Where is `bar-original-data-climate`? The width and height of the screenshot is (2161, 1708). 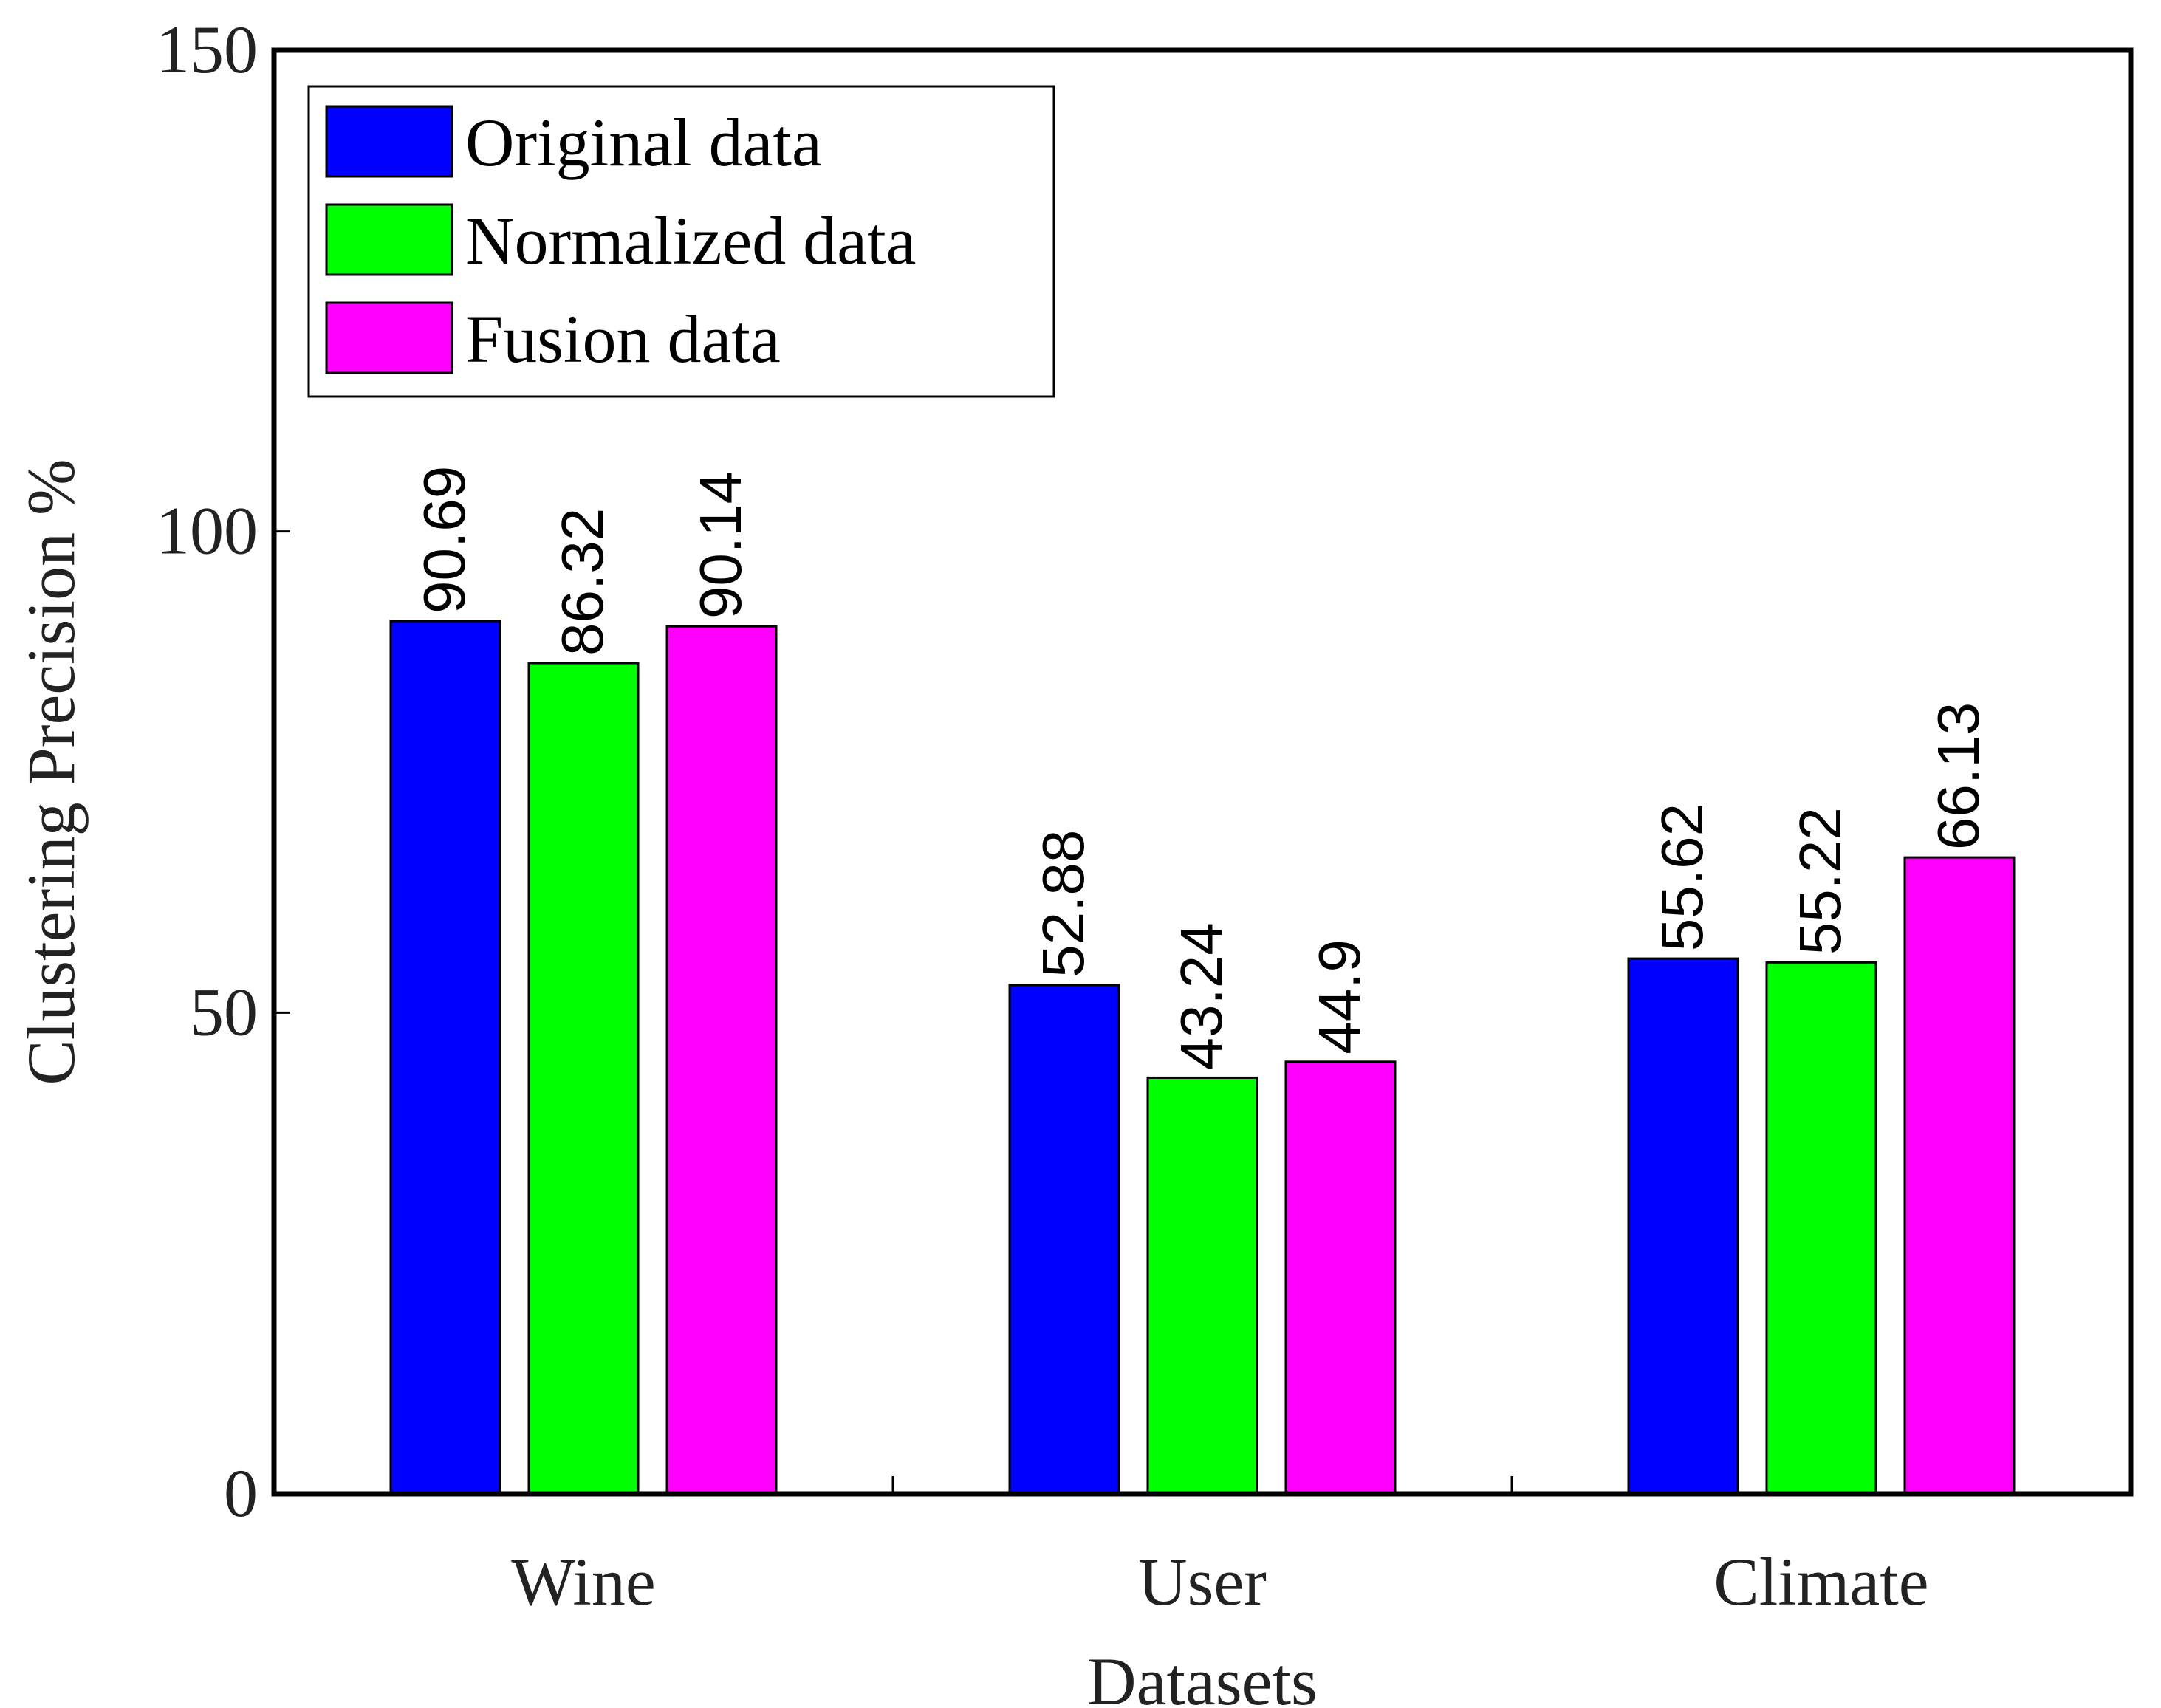 bar-original-data-climate is located at coordinates (1683, 1226).